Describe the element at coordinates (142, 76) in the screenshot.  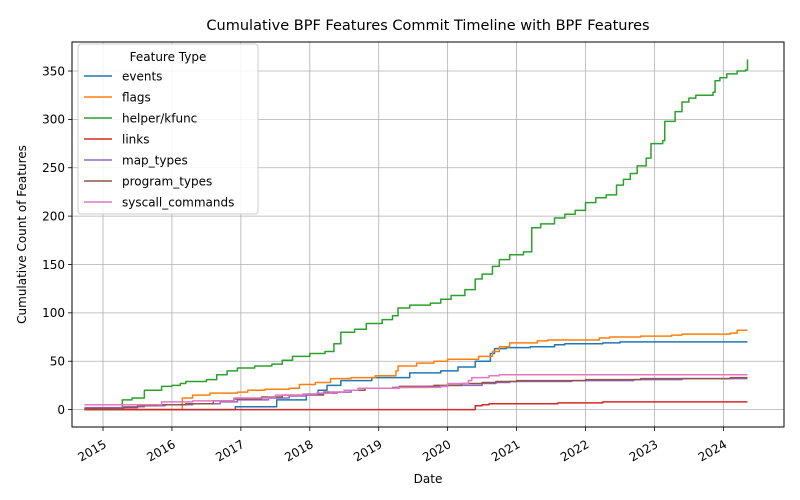
I see `legend-label: events` at that location.